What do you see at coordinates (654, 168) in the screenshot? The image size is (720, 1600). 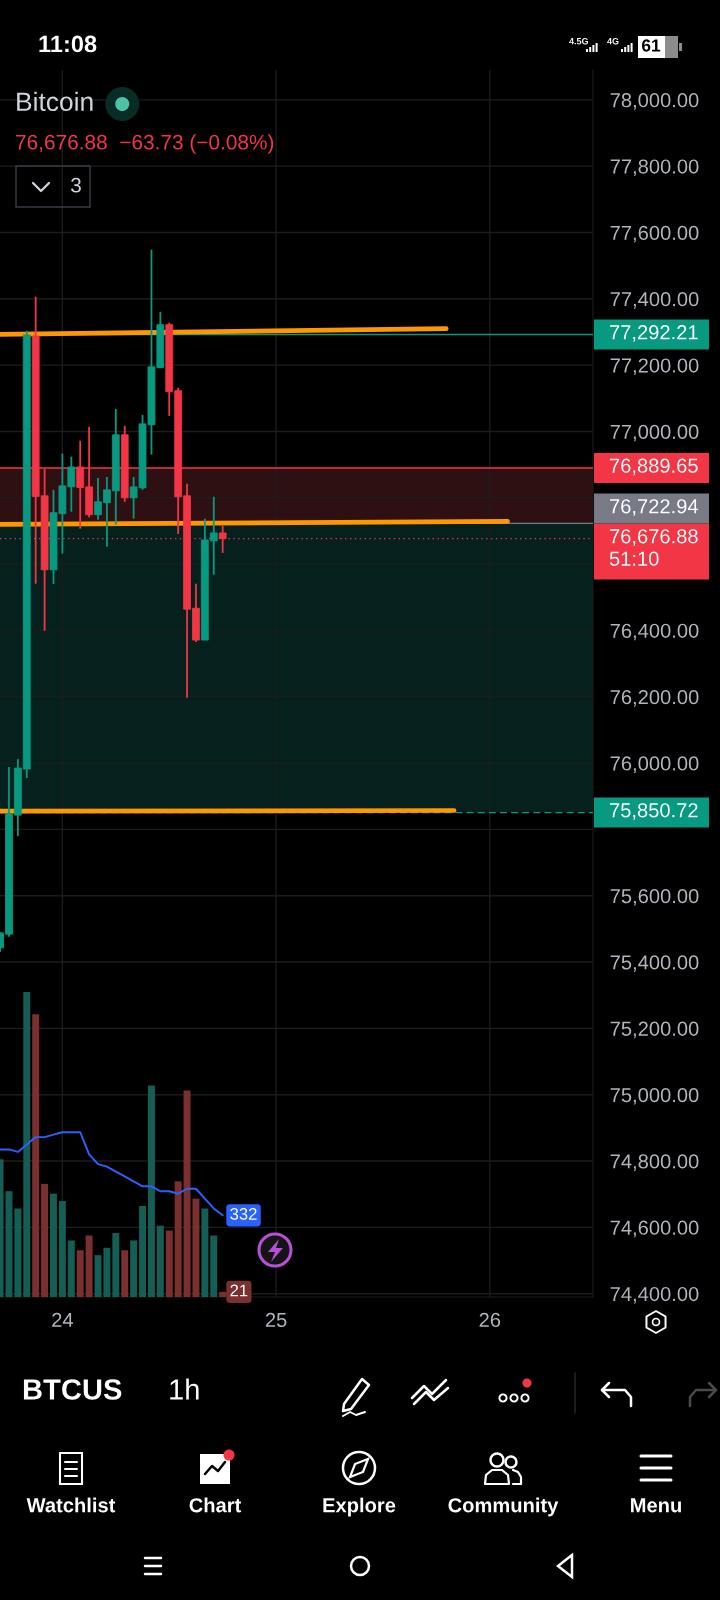 I see `y-tick-label: 77,800.00` at bounding box center [654, 168].